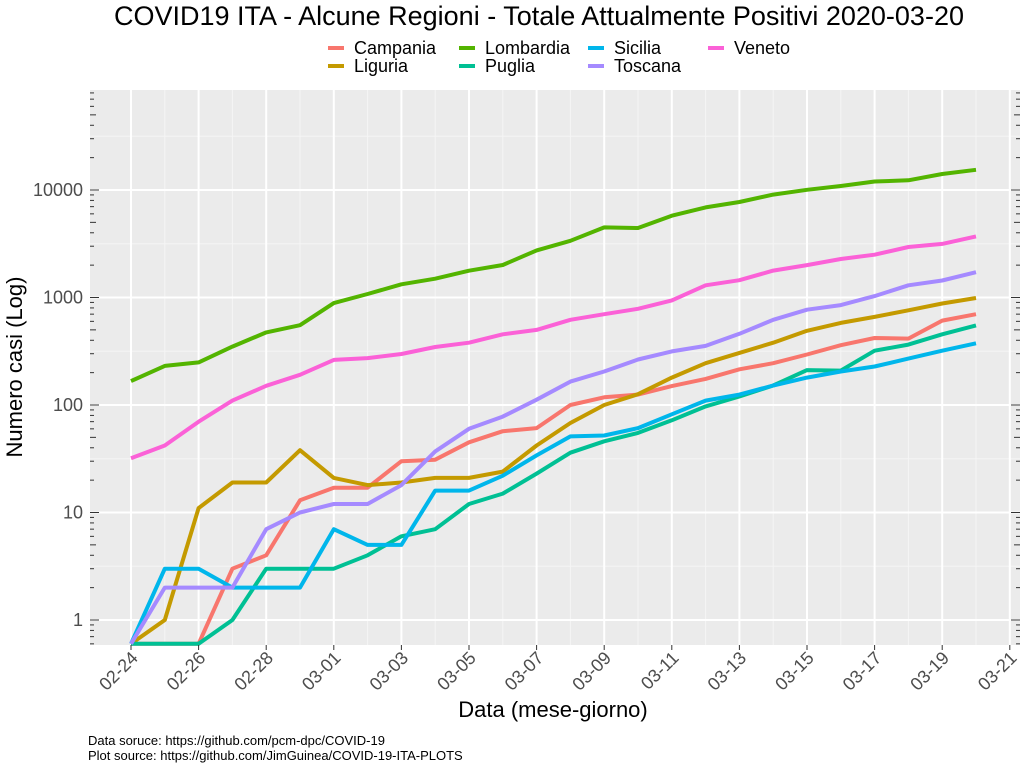 This screenshot has height=768, width=1024. Describe the element at coordinates (456, 671) in the screenshot. I see `x-tick-label: 03-05` at that location.